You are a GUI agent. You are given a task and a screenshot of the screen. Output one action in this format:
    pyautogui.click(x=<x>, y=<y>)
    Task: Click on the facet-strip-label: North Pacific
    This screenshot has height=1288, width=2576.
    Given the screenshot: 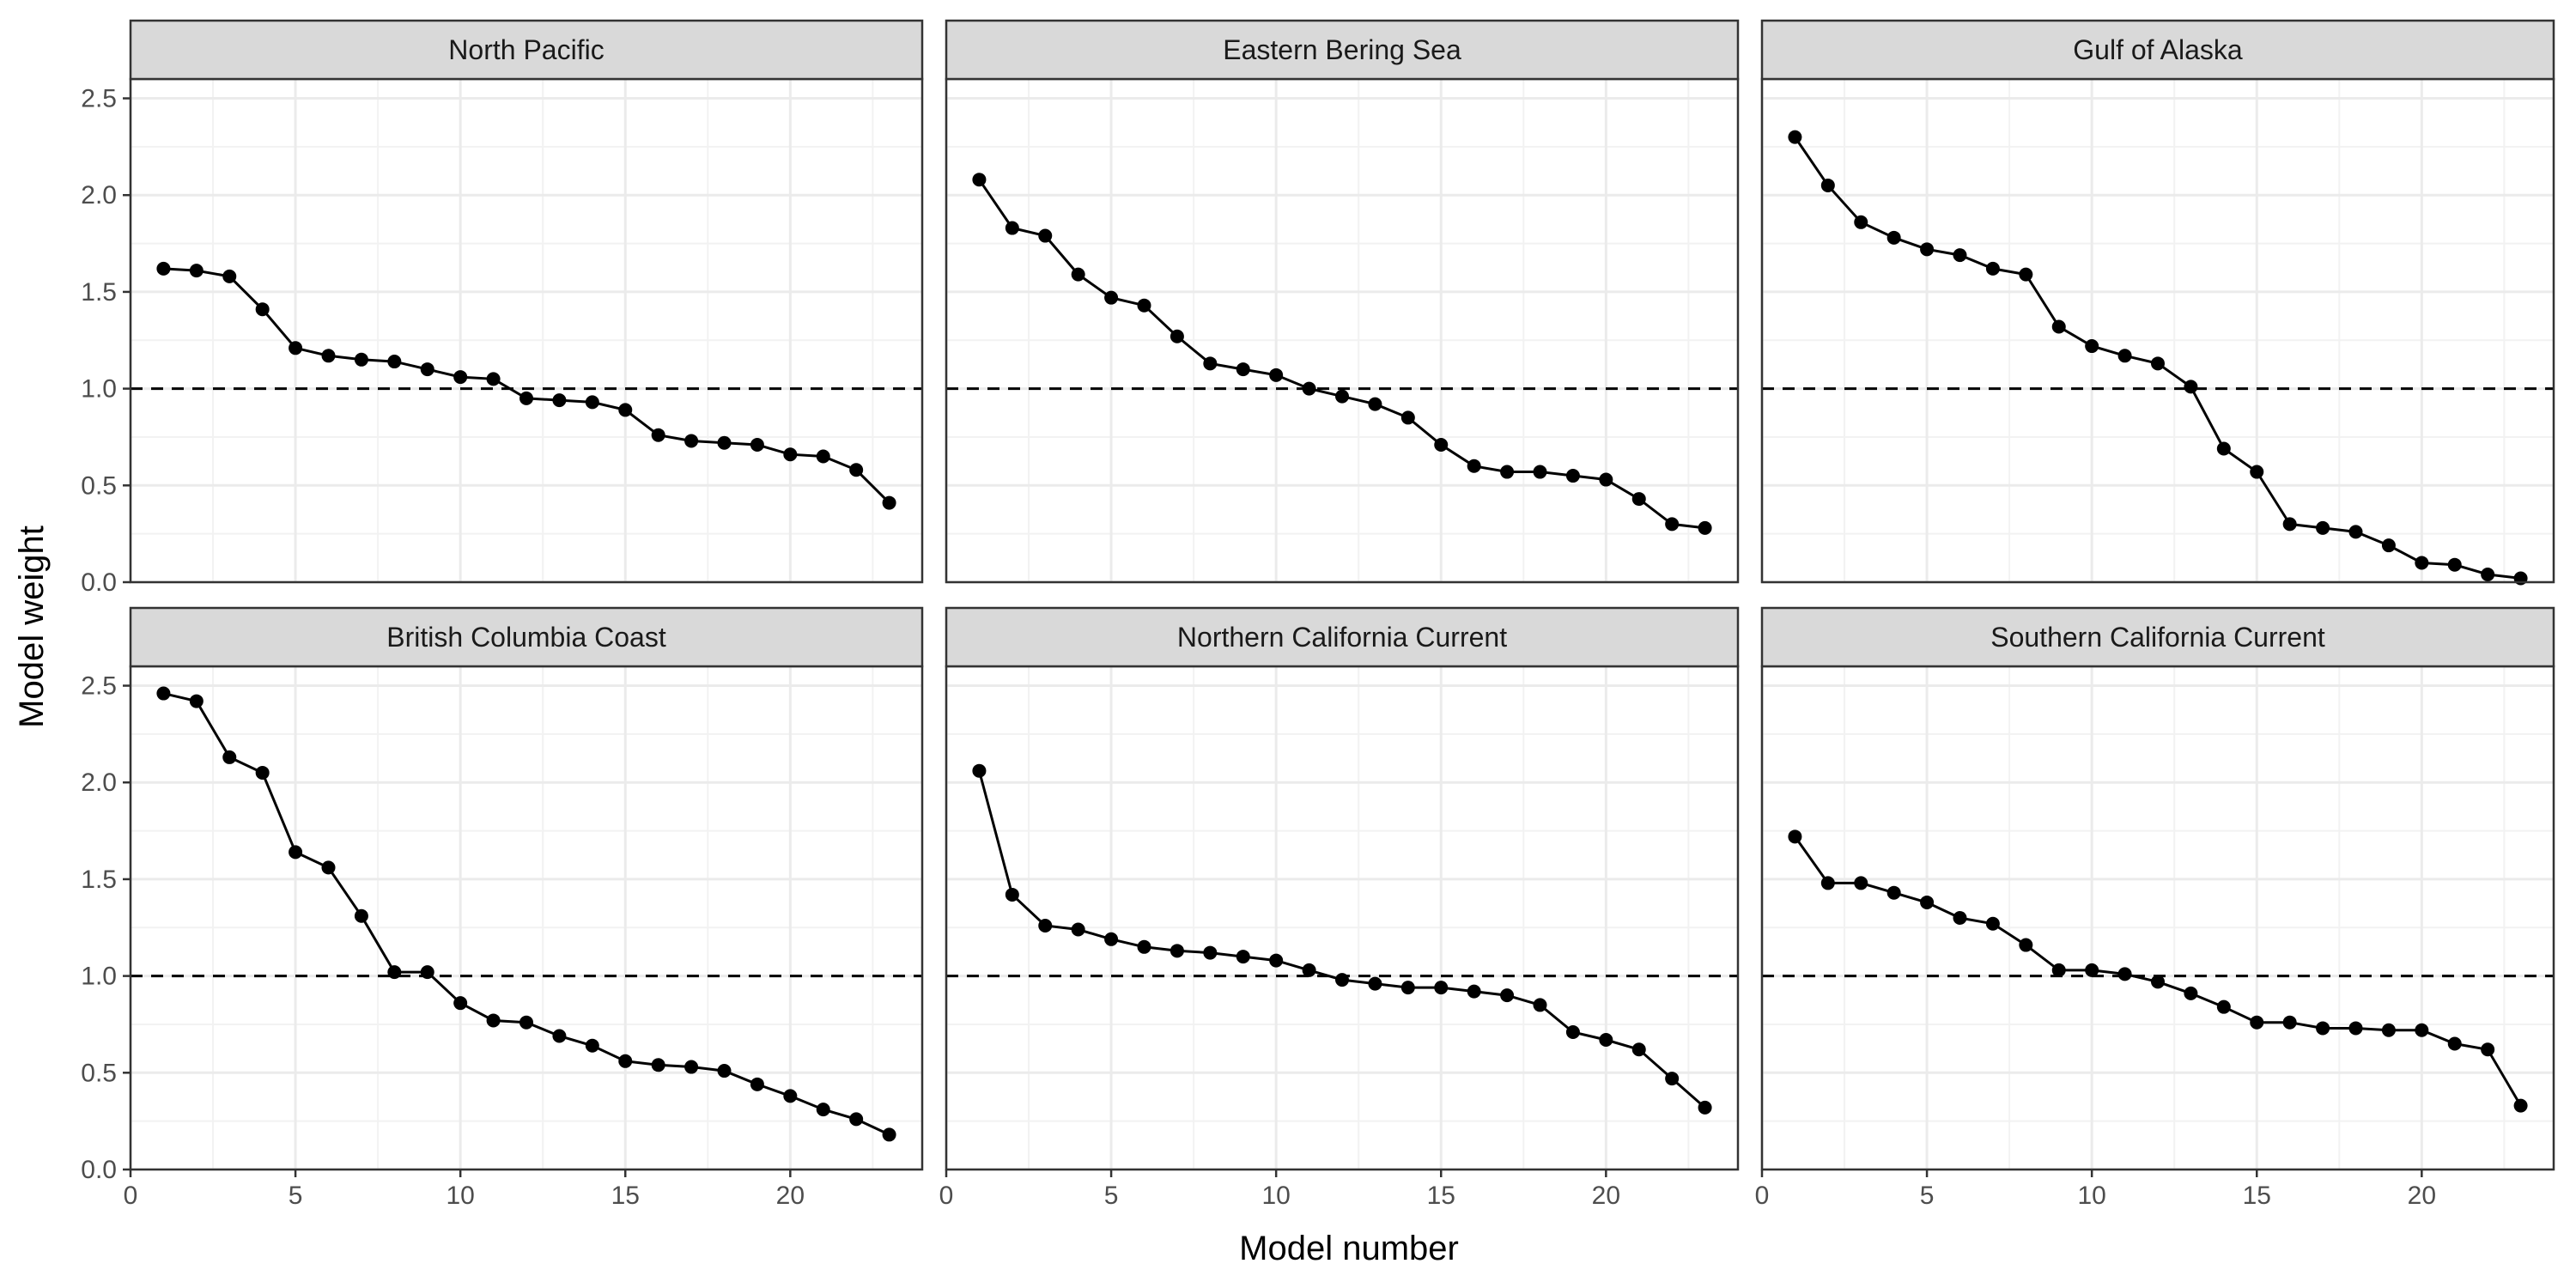 What is the action you would take?
    pyautogui.click(x=526, y=49)
    